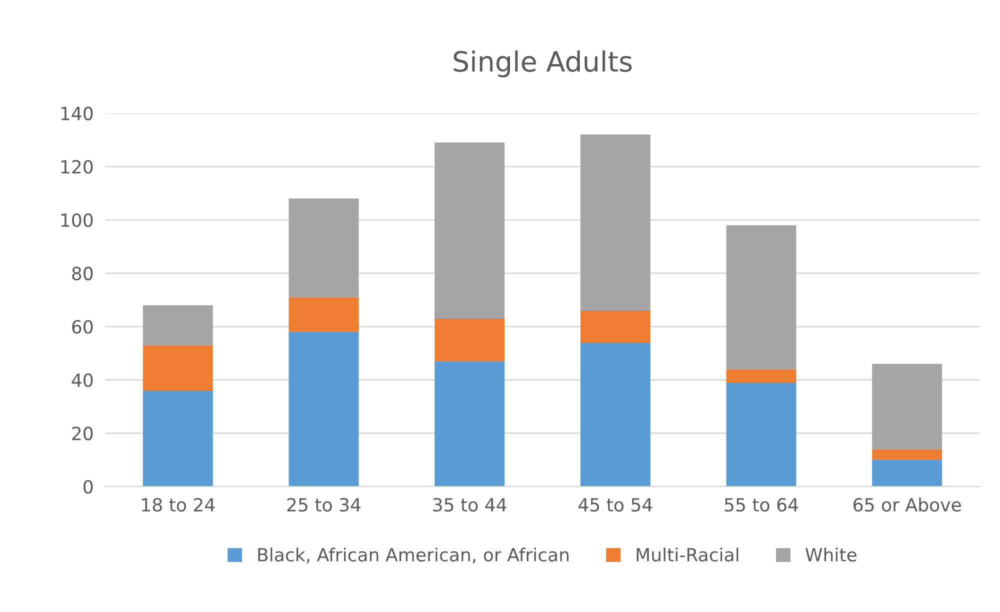  I want to click on y-tick-label: 60, so click(82, 327).